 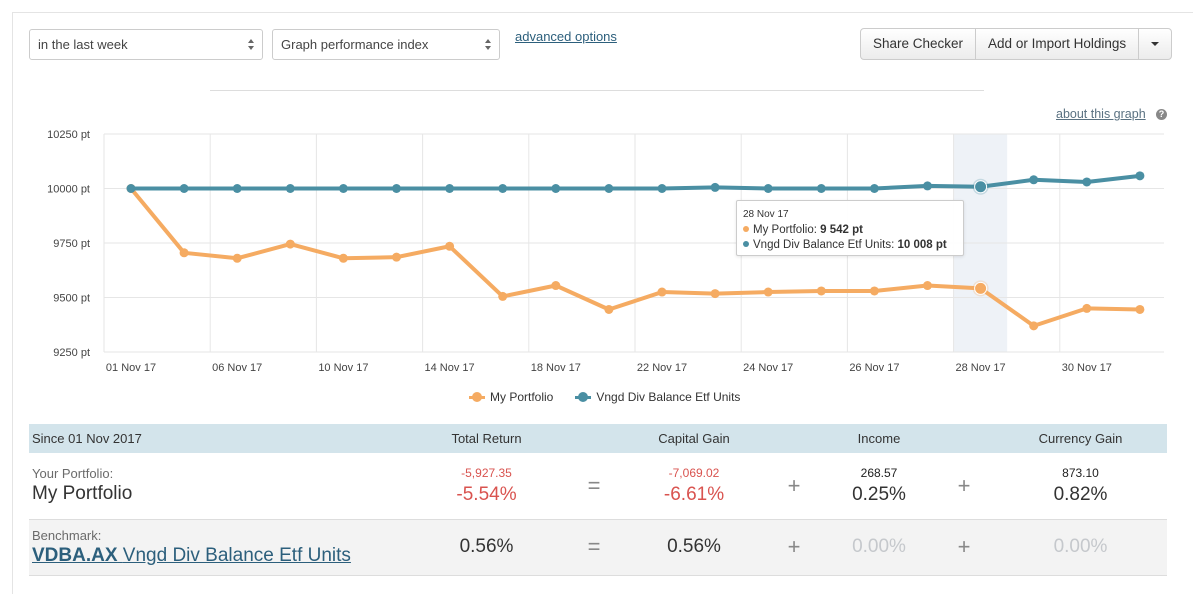 I want to click on select-arrows-icon, so click(x=252, y=45).